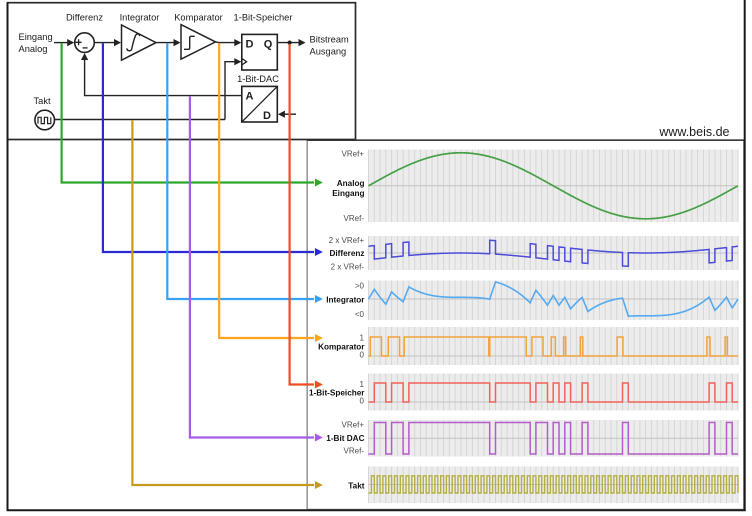  Describe the element at coordinates (347, 240) in the screenshot. I see `svg-text: 2 x VRef+` at that location.